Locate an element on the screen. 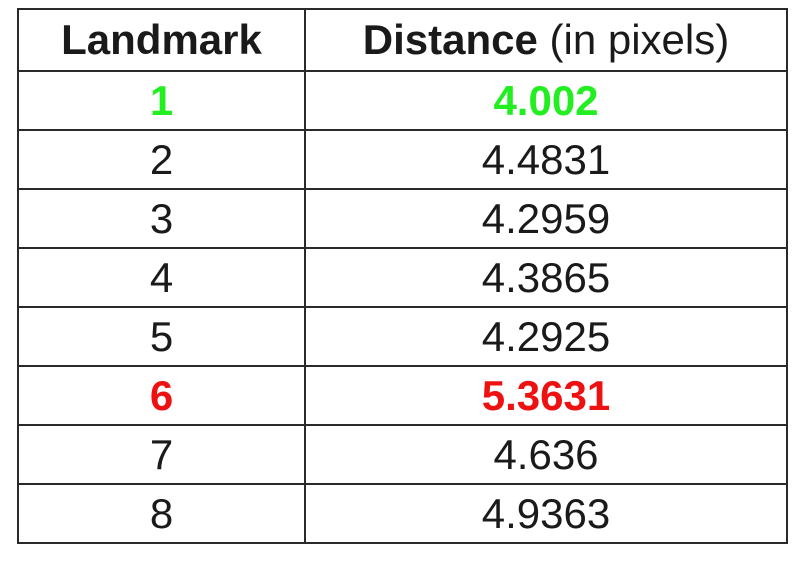  distance-cell: 5.3631 is located at coordinates (546, 395).